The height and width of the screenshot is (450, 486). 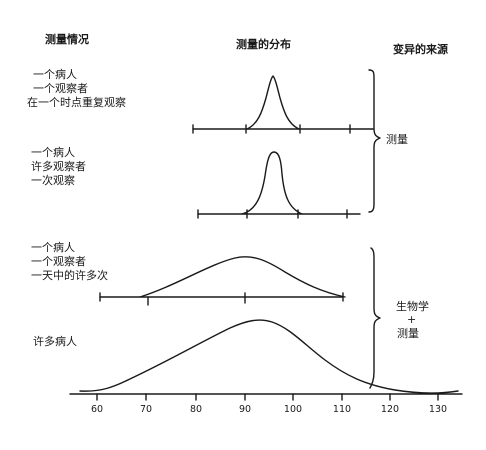 I want to click on source-measurement-2: 测量, so click(x=408, y=333).